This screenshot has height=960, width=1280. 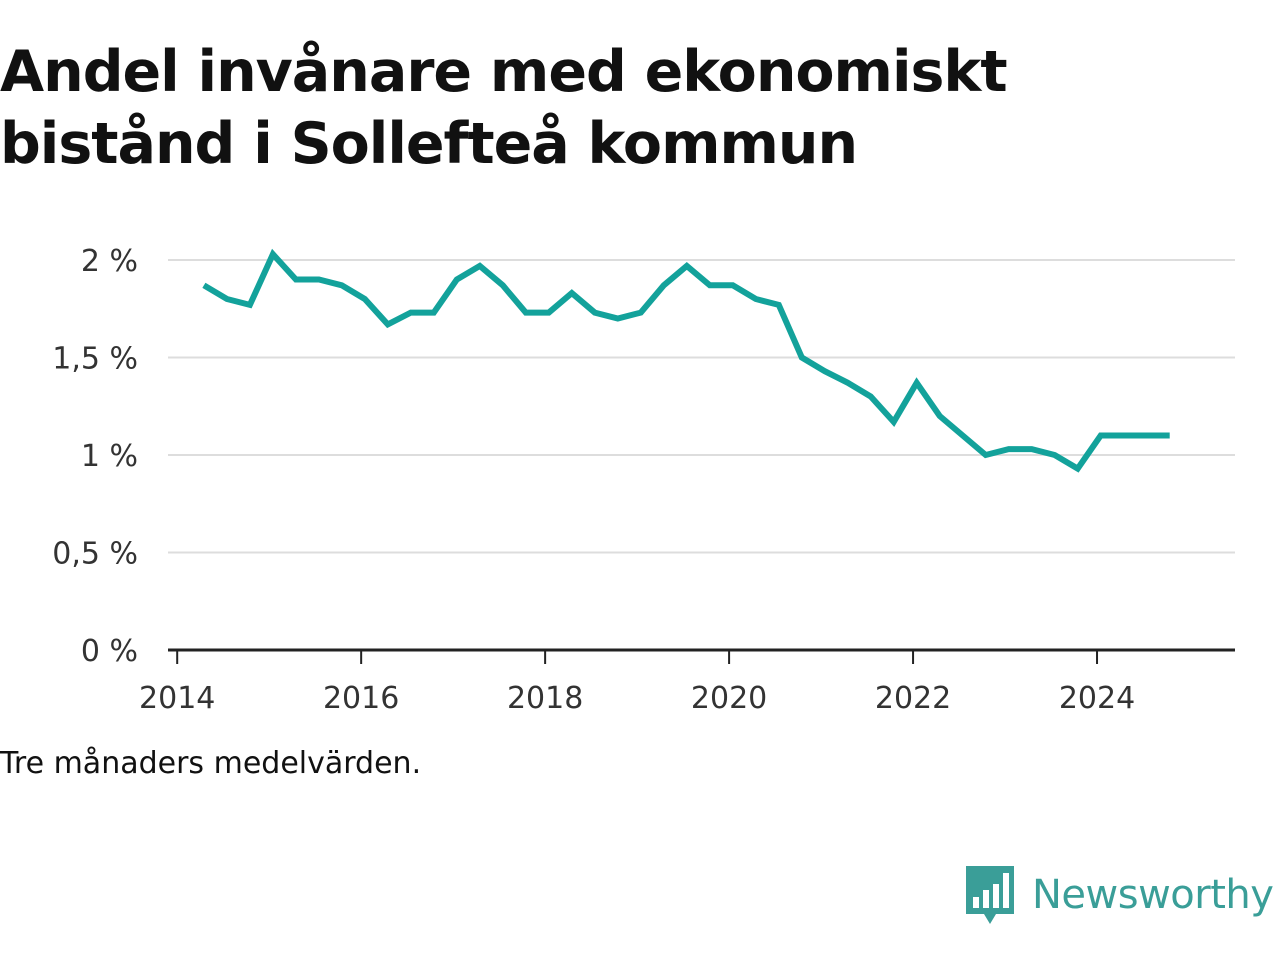 I want to click on brand-logo: Newsworthy, so click(x=1119, y=895).